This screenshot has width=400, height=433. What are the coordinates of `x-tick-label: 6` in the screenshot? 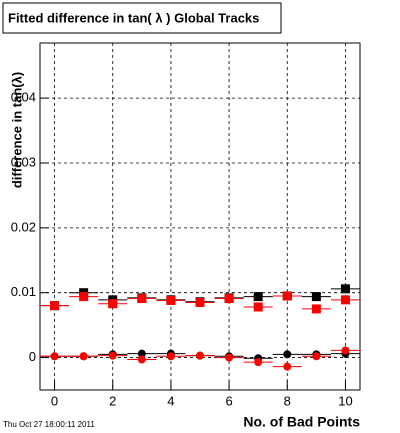 It's located at (228, 400).